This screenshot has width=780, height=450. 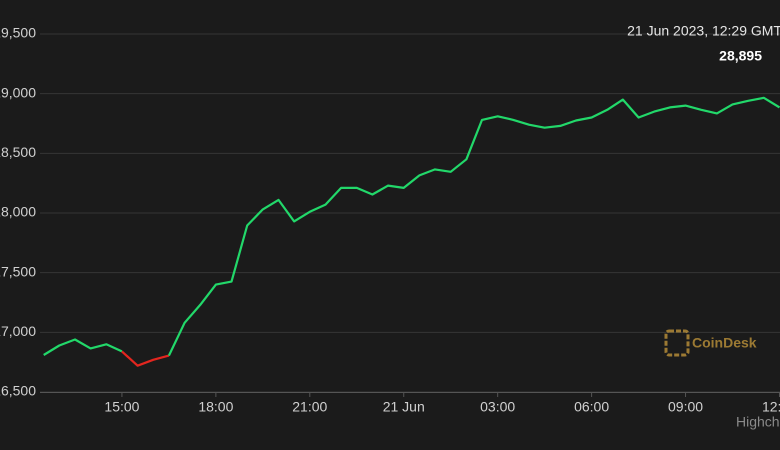 I want to click on x-tick-label: 15:00, so click(x=121, y=407).